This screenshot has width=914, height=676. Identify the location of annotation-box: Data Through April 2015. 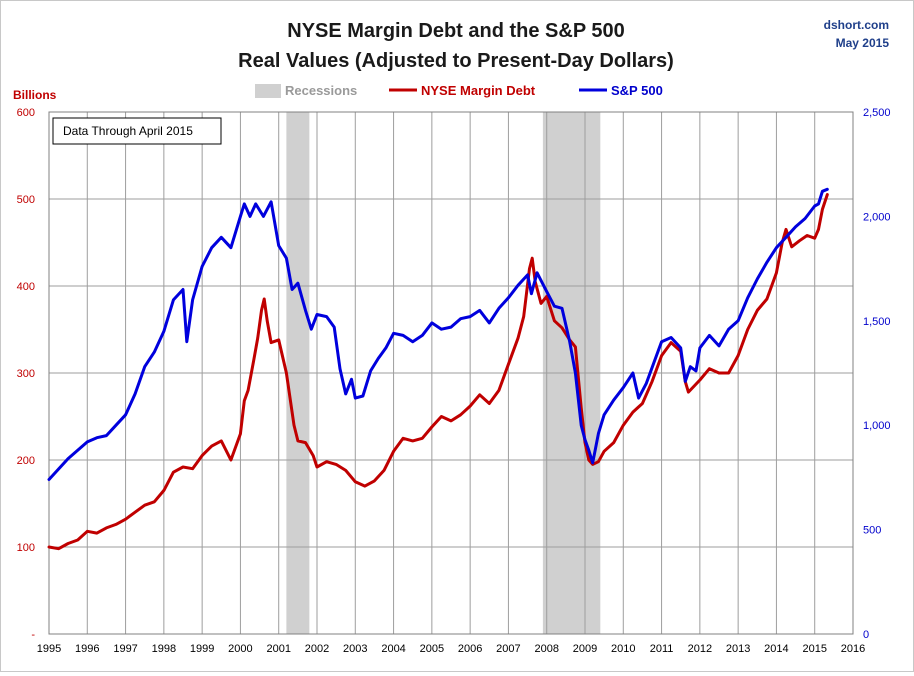
(137, 131).